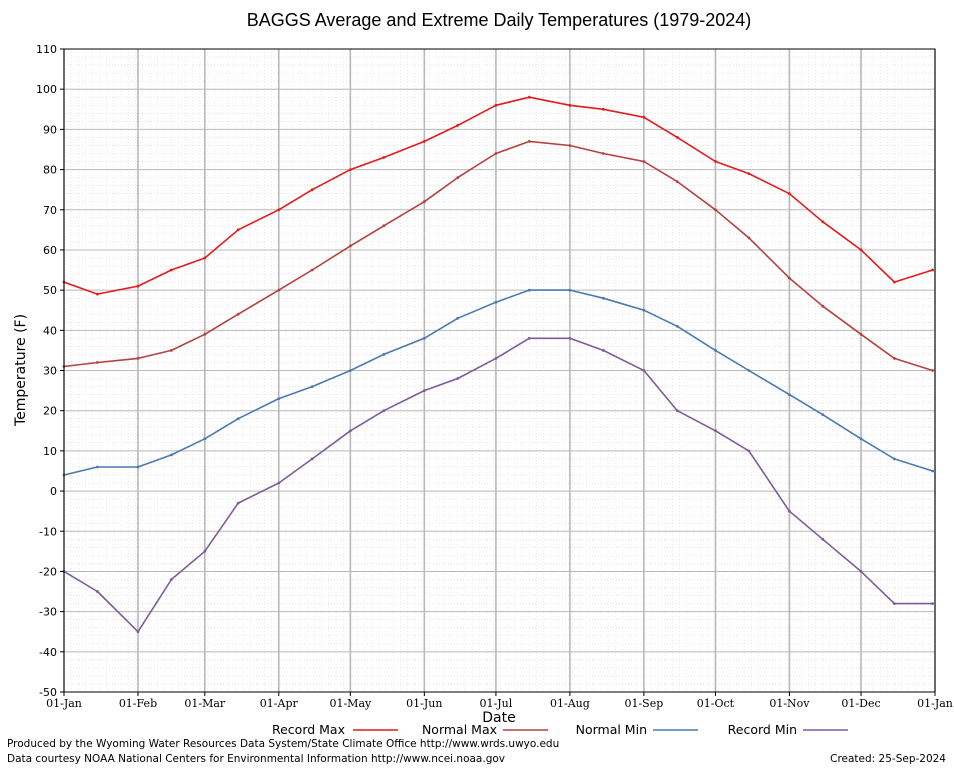 The image size is (954, 768). Describe the element at coordinates (138, 703) in the screenshot. I see `x-tick-label: 01-Feb` at that location.